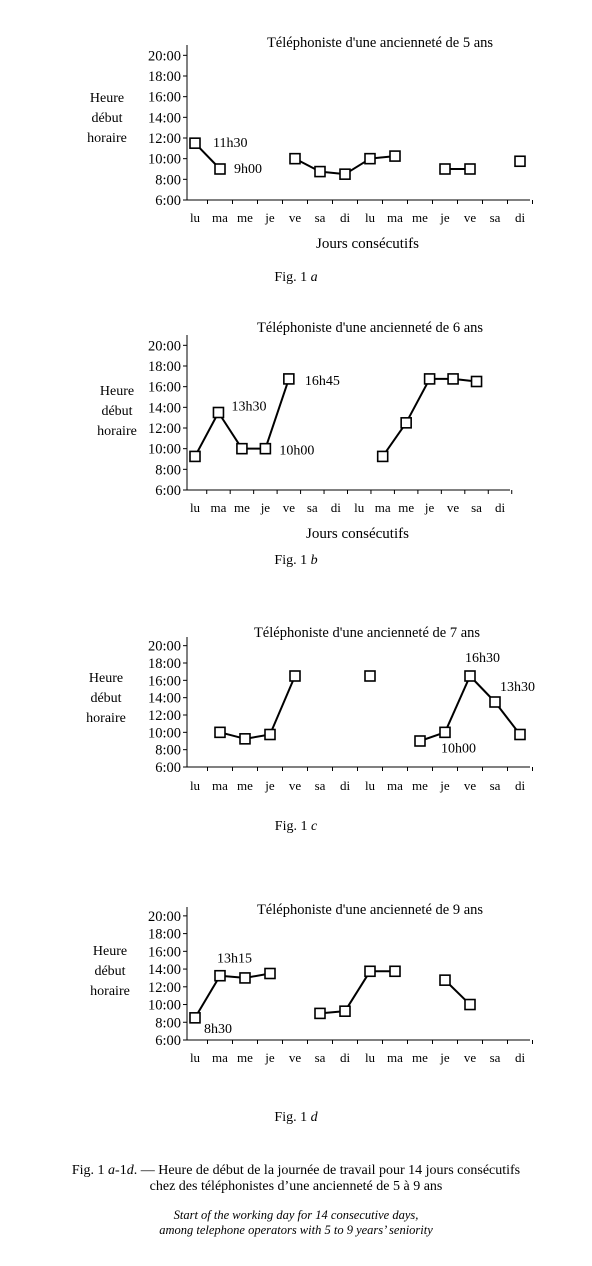  I want to click on data-label: 13h15, so click(234, 959).